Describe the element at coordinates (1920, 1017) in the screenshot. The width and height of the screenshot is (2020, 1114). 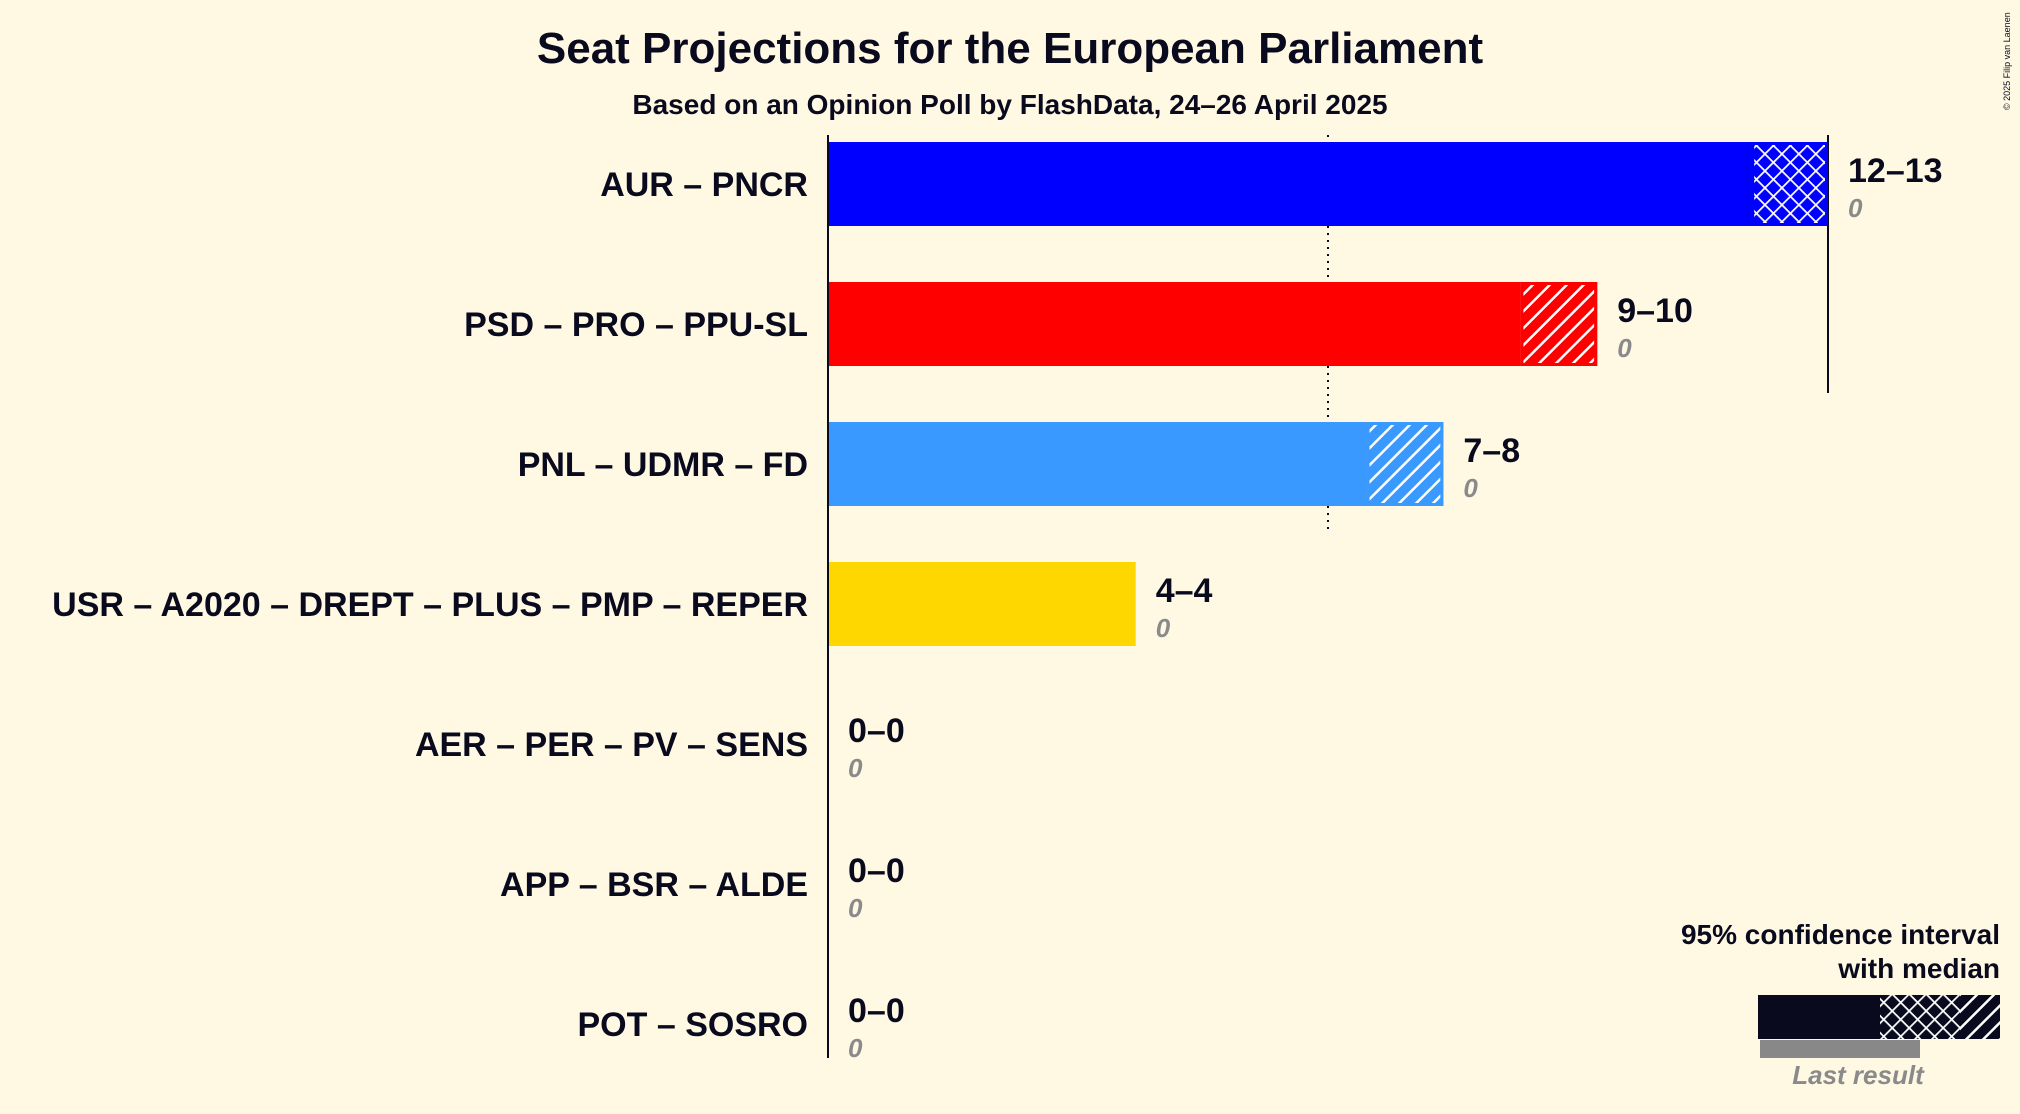
I see `legend-cross-pattern` at that location.